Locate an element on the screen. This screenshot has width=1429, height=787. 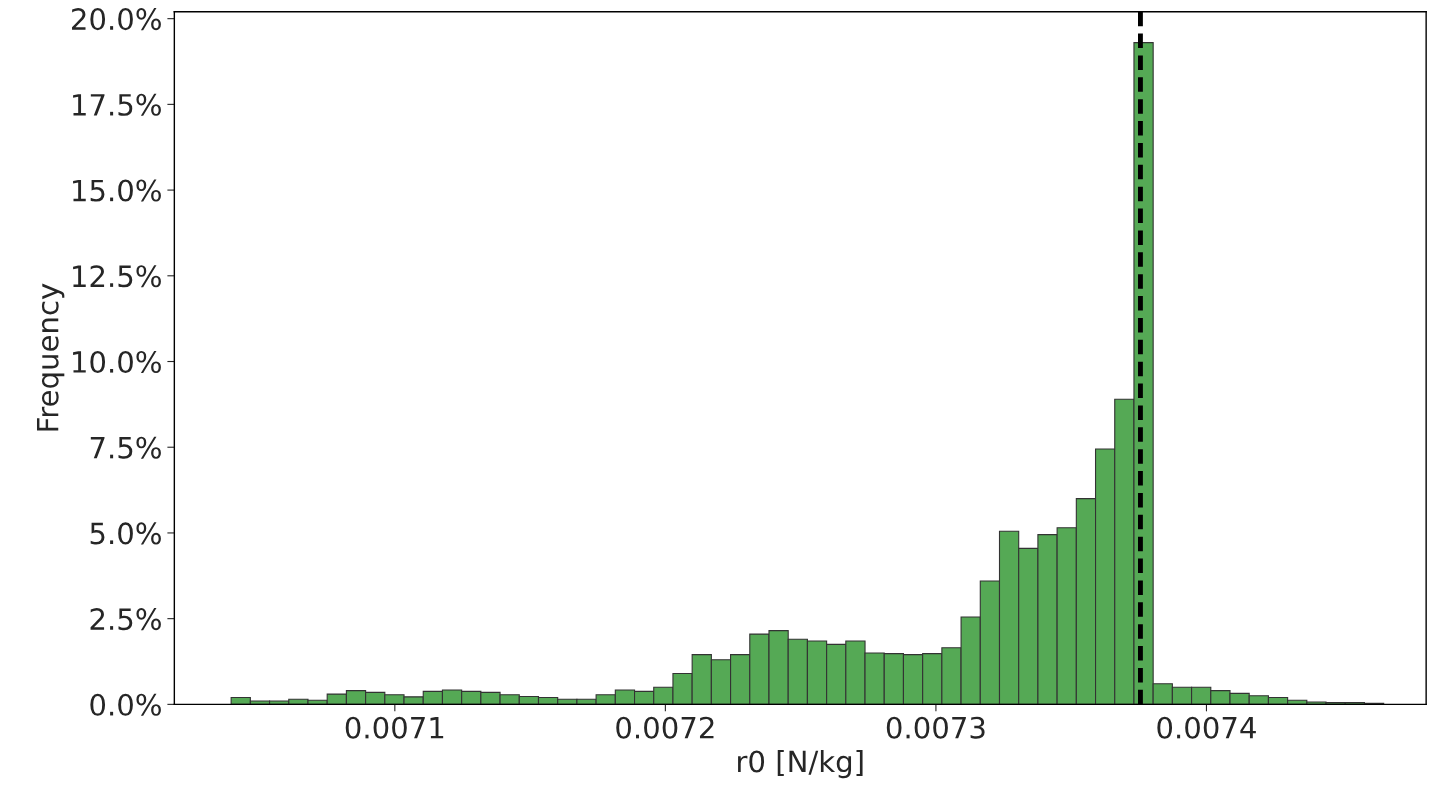
y-tick-label: 7.5% is located at coordinates (125, 447).